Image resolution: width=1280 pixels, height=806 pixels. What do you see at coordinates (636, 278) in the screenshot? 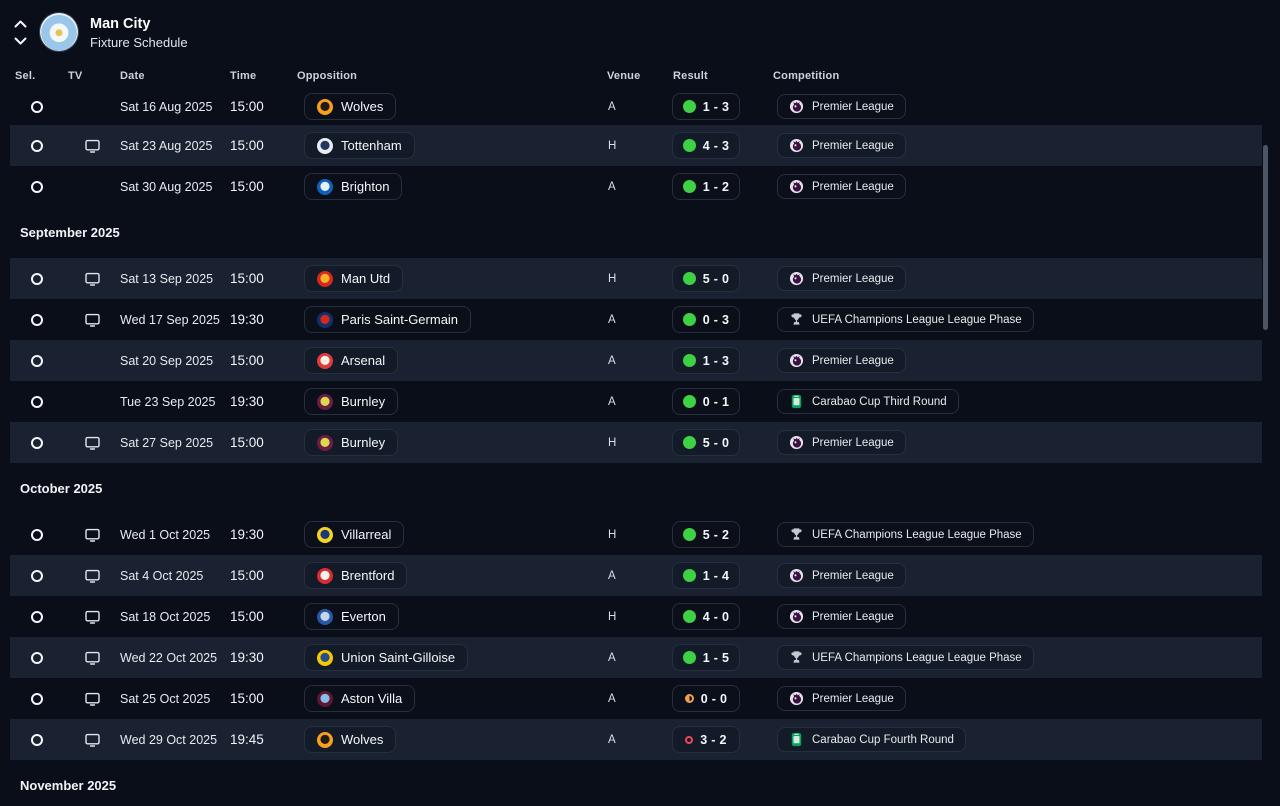
I see `fixture-row: Sat 13 Sep 2025 15:00 Man Utd H 5 - 0` at bounding box center [636, 278].